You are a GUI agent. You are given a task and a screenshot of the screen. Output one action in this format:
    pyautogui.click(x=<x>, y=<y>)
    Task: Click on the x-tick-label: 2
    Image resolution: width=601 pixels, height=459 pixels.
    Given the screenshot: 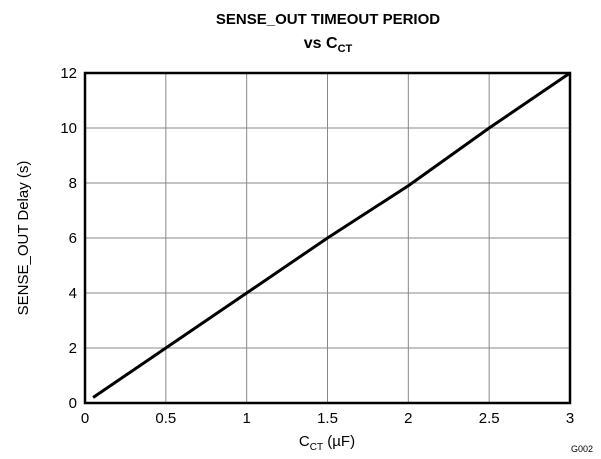 What is the action you would take?
    pyautogui.click(x=408, y=418)
    